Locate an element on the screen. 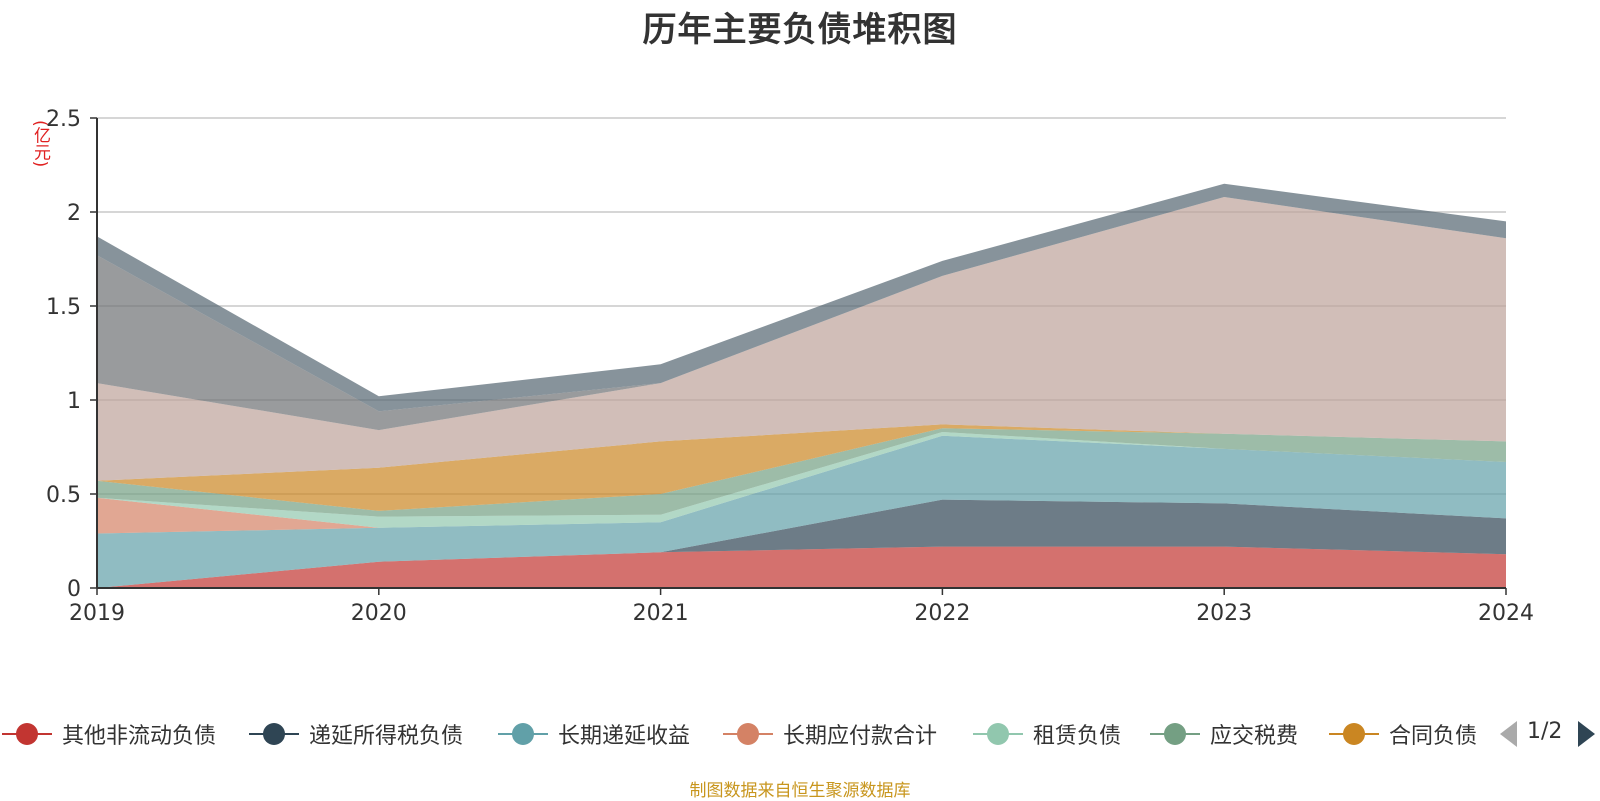 Image resolution: width=1600 pixels, height=801 pixels. legend-item: 应交税费 is located at coordinates (1224, 734).